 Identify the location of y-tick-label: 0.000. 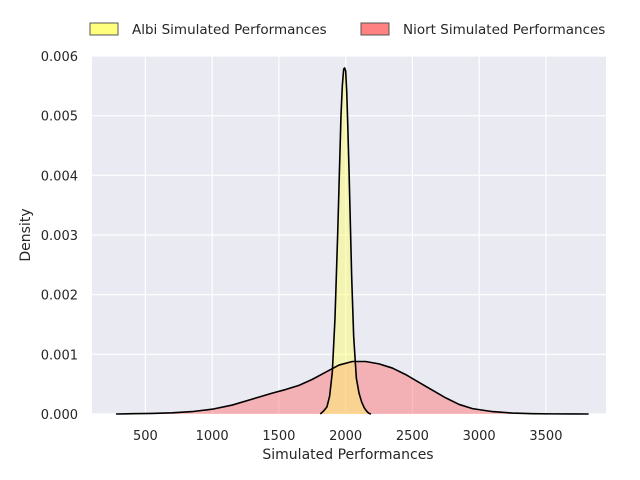
(59, 415).